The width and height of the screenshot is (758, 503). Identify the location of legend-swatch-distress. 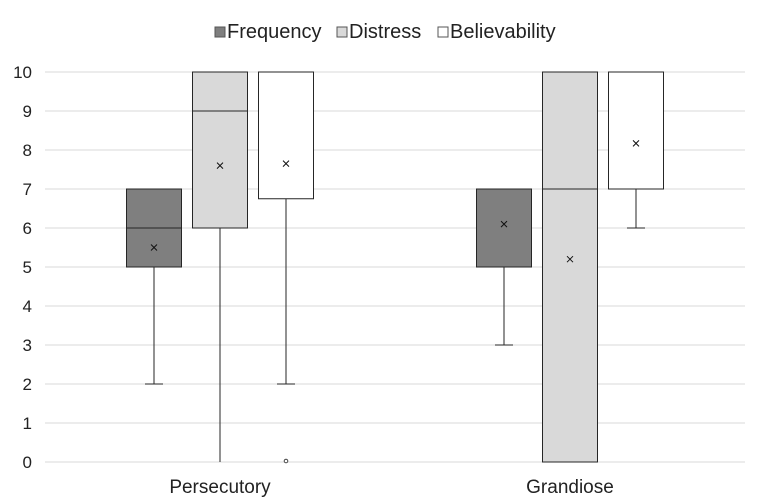
(342, 32).